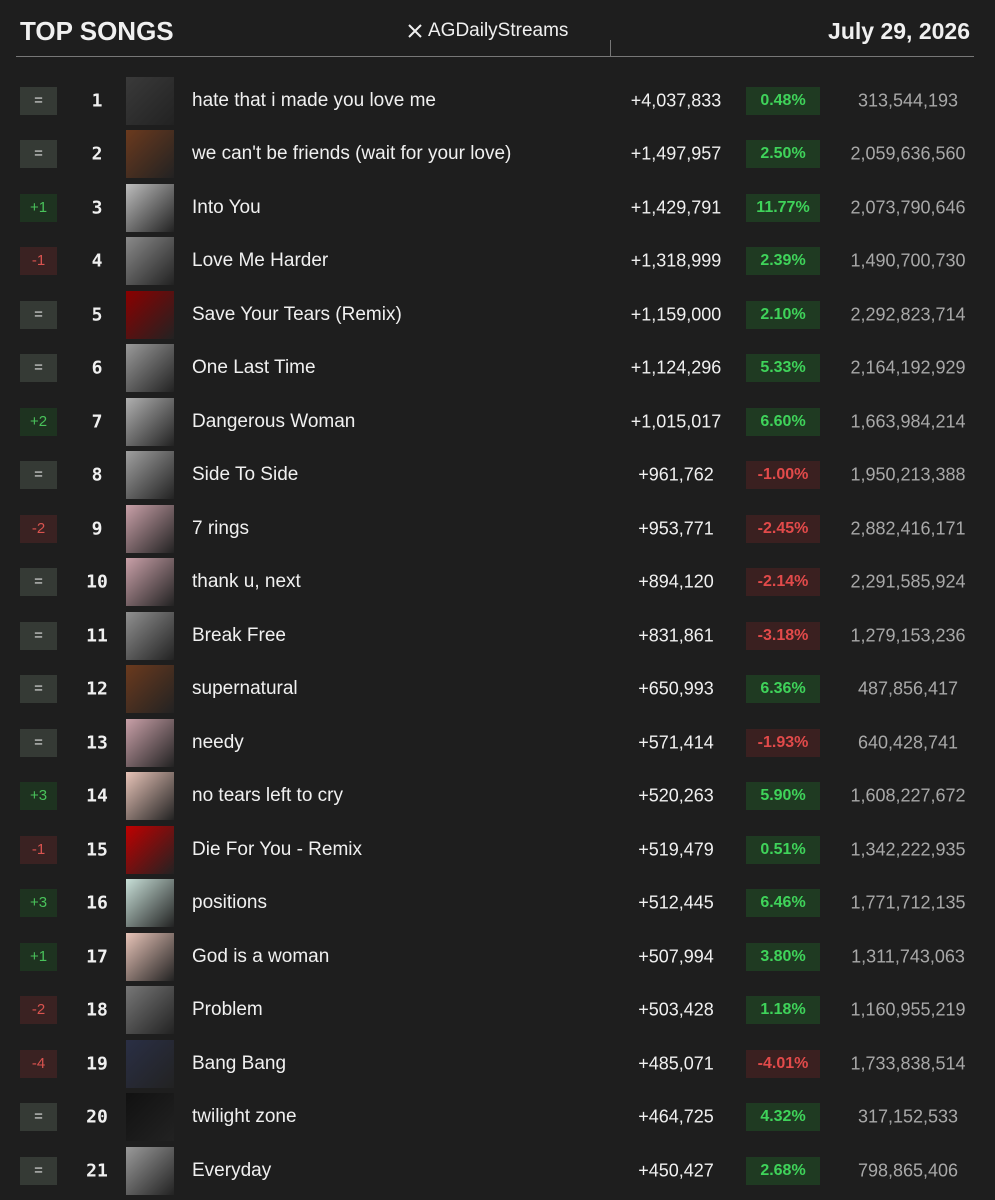 This screenshot has width=995, height=1200. What do you see at coordinates (97, 1063) in the screenshot?
I see `rank: 19` at bounding box center [97, 1063].